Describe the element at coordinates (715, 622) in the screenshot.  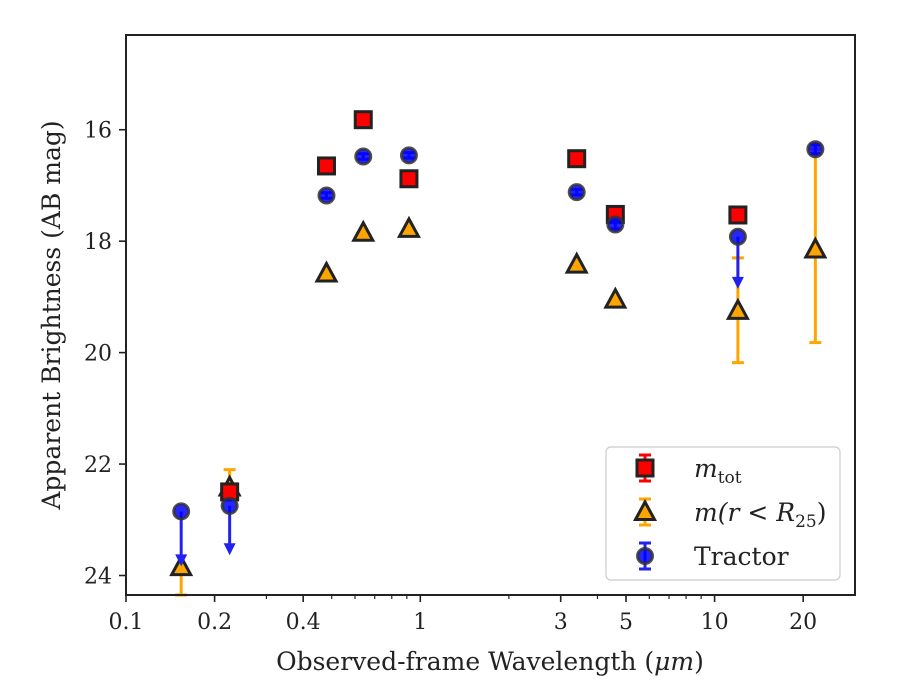
I see `x-tick-label: 10` at that location.